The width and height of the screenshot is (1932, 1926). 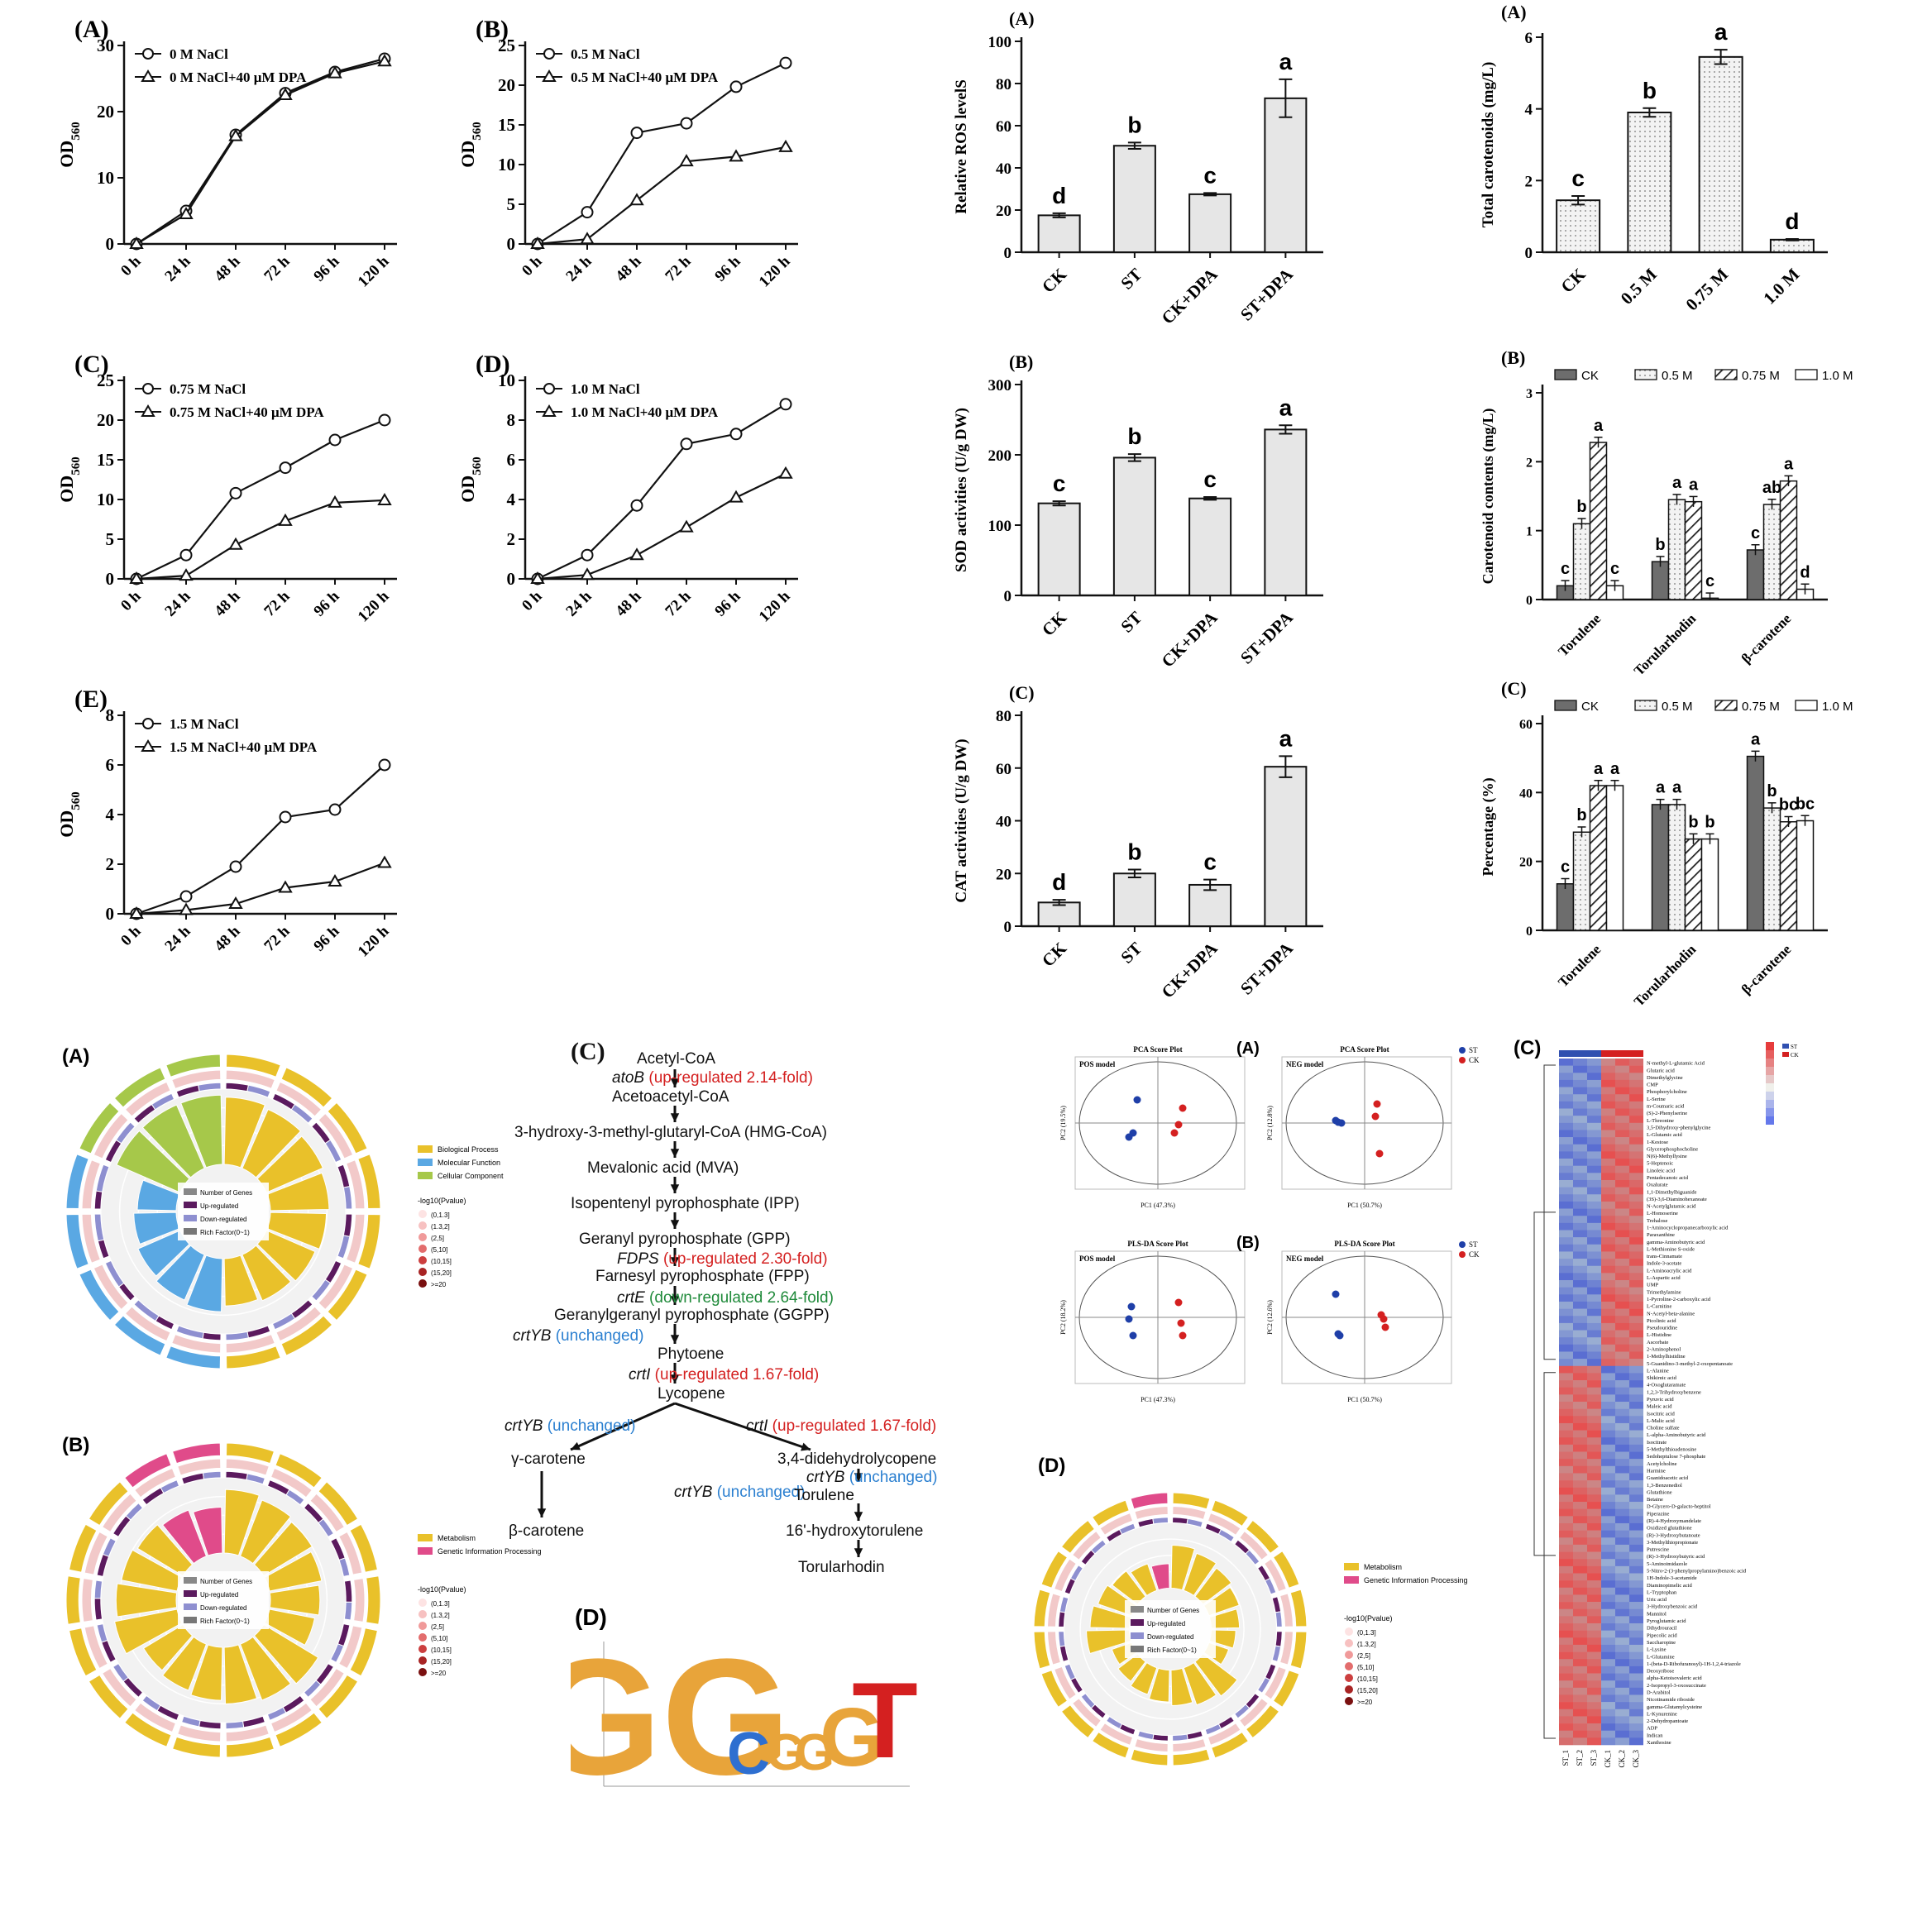 What do you see at coordinates (177, 268) in the screenshot?
I see `x-tick-label: 24 h` at bounding box center [177, 268].